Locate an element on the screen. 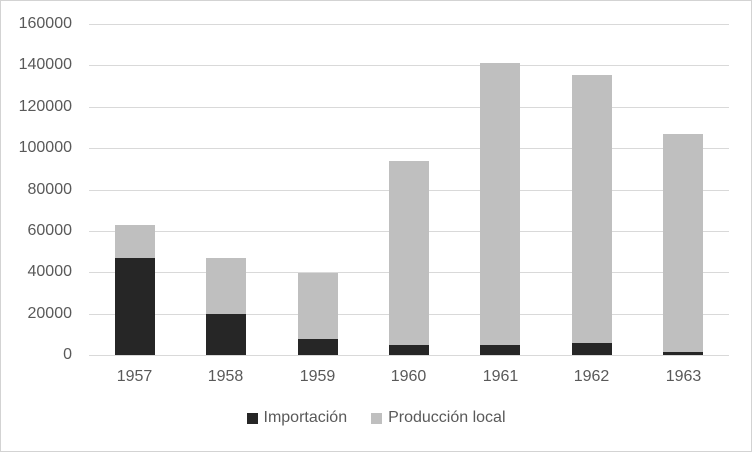 The width and height of the screenshot is (752, 452). y-tick-label: 0 is located at coordinates (67, 354).